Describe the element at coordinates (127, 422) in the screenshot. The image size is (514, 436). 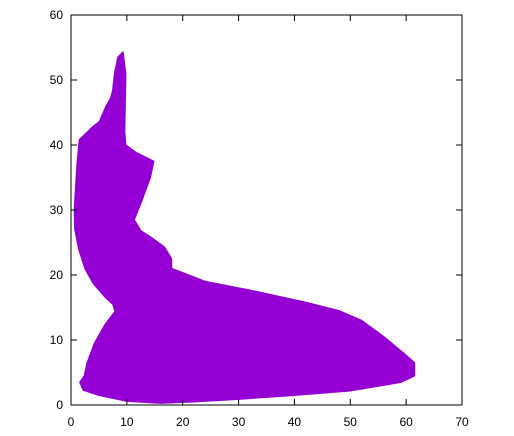
I see `x-tick-label: 10` at that location.